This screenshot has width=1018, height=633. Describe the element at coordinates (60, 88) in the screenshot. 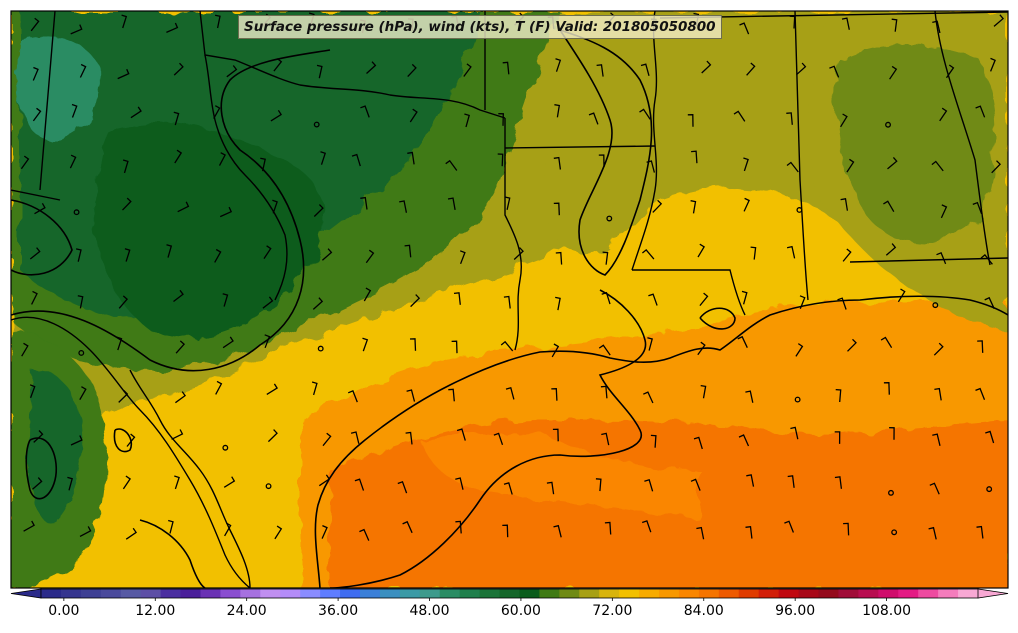

I see `cool-region-teal` at that location.